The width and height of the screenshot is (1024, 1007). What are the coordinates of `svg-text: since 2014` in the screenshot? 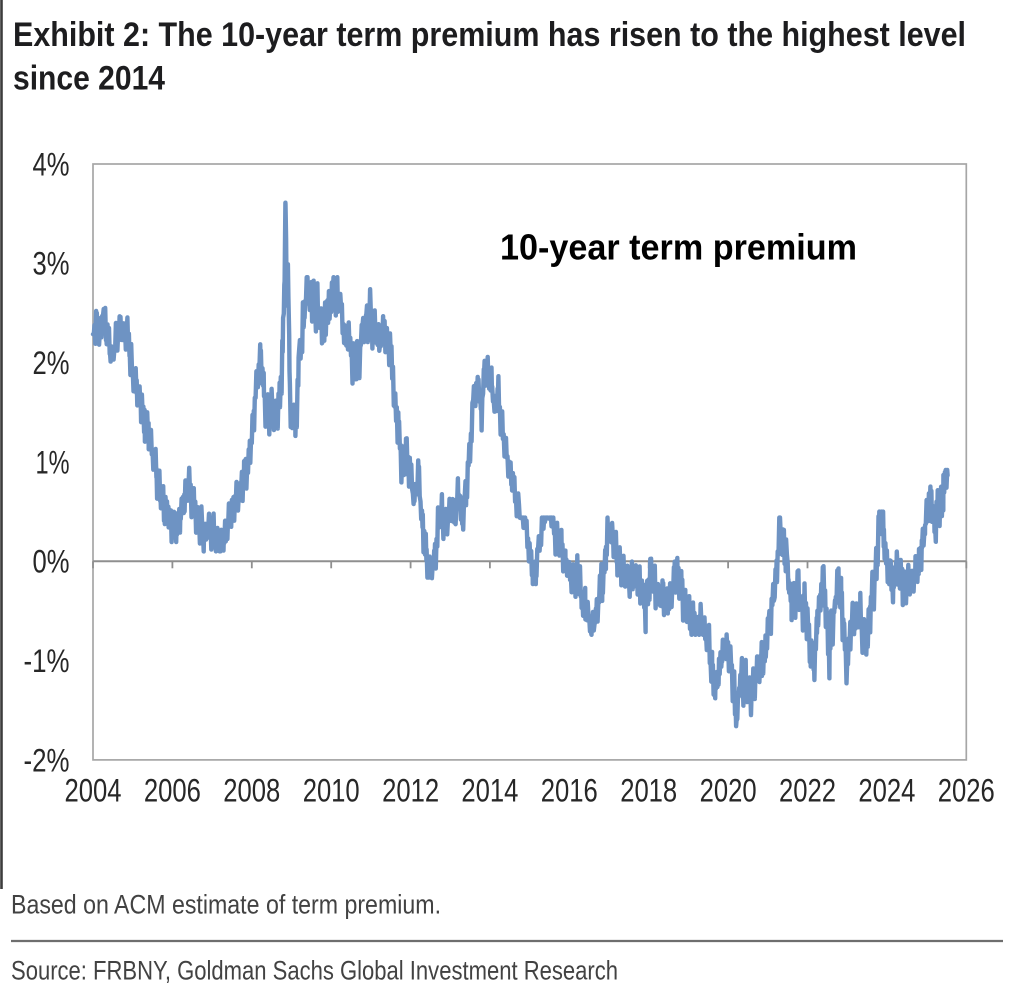 It's located at (89, 78).